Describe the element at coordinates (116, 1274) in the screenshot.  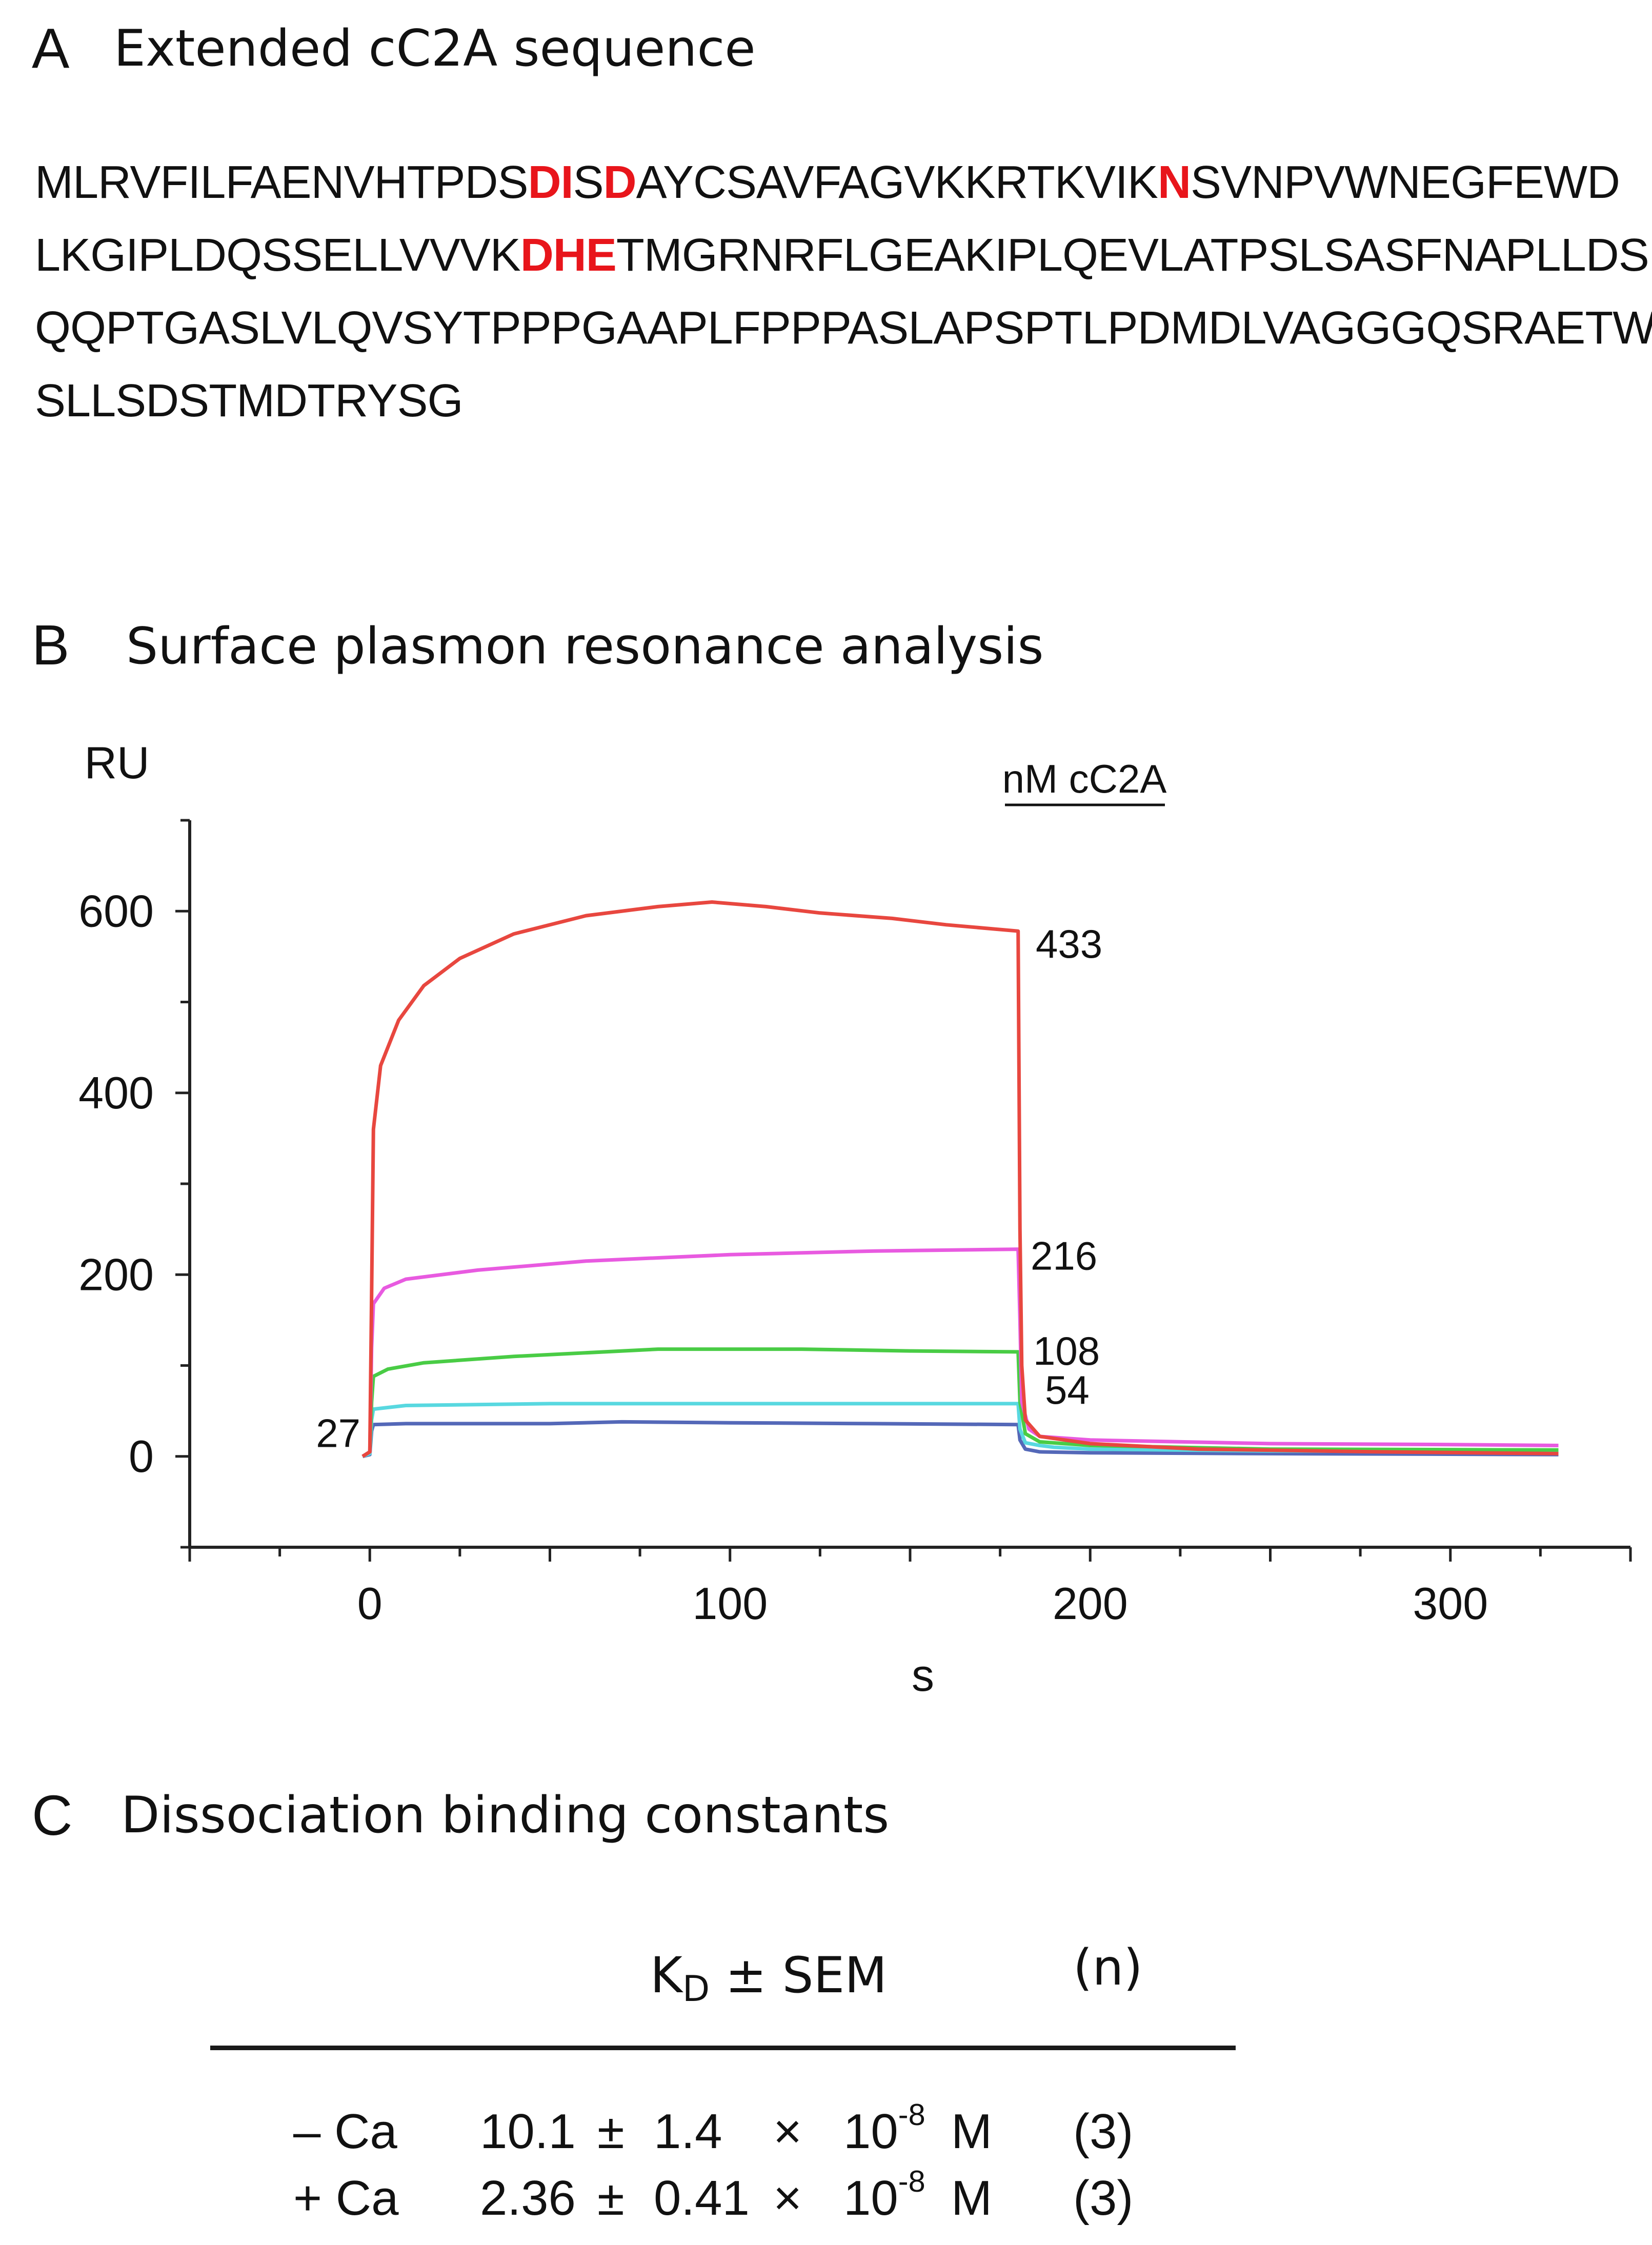
I see `y-tick-label: 200` at that location.